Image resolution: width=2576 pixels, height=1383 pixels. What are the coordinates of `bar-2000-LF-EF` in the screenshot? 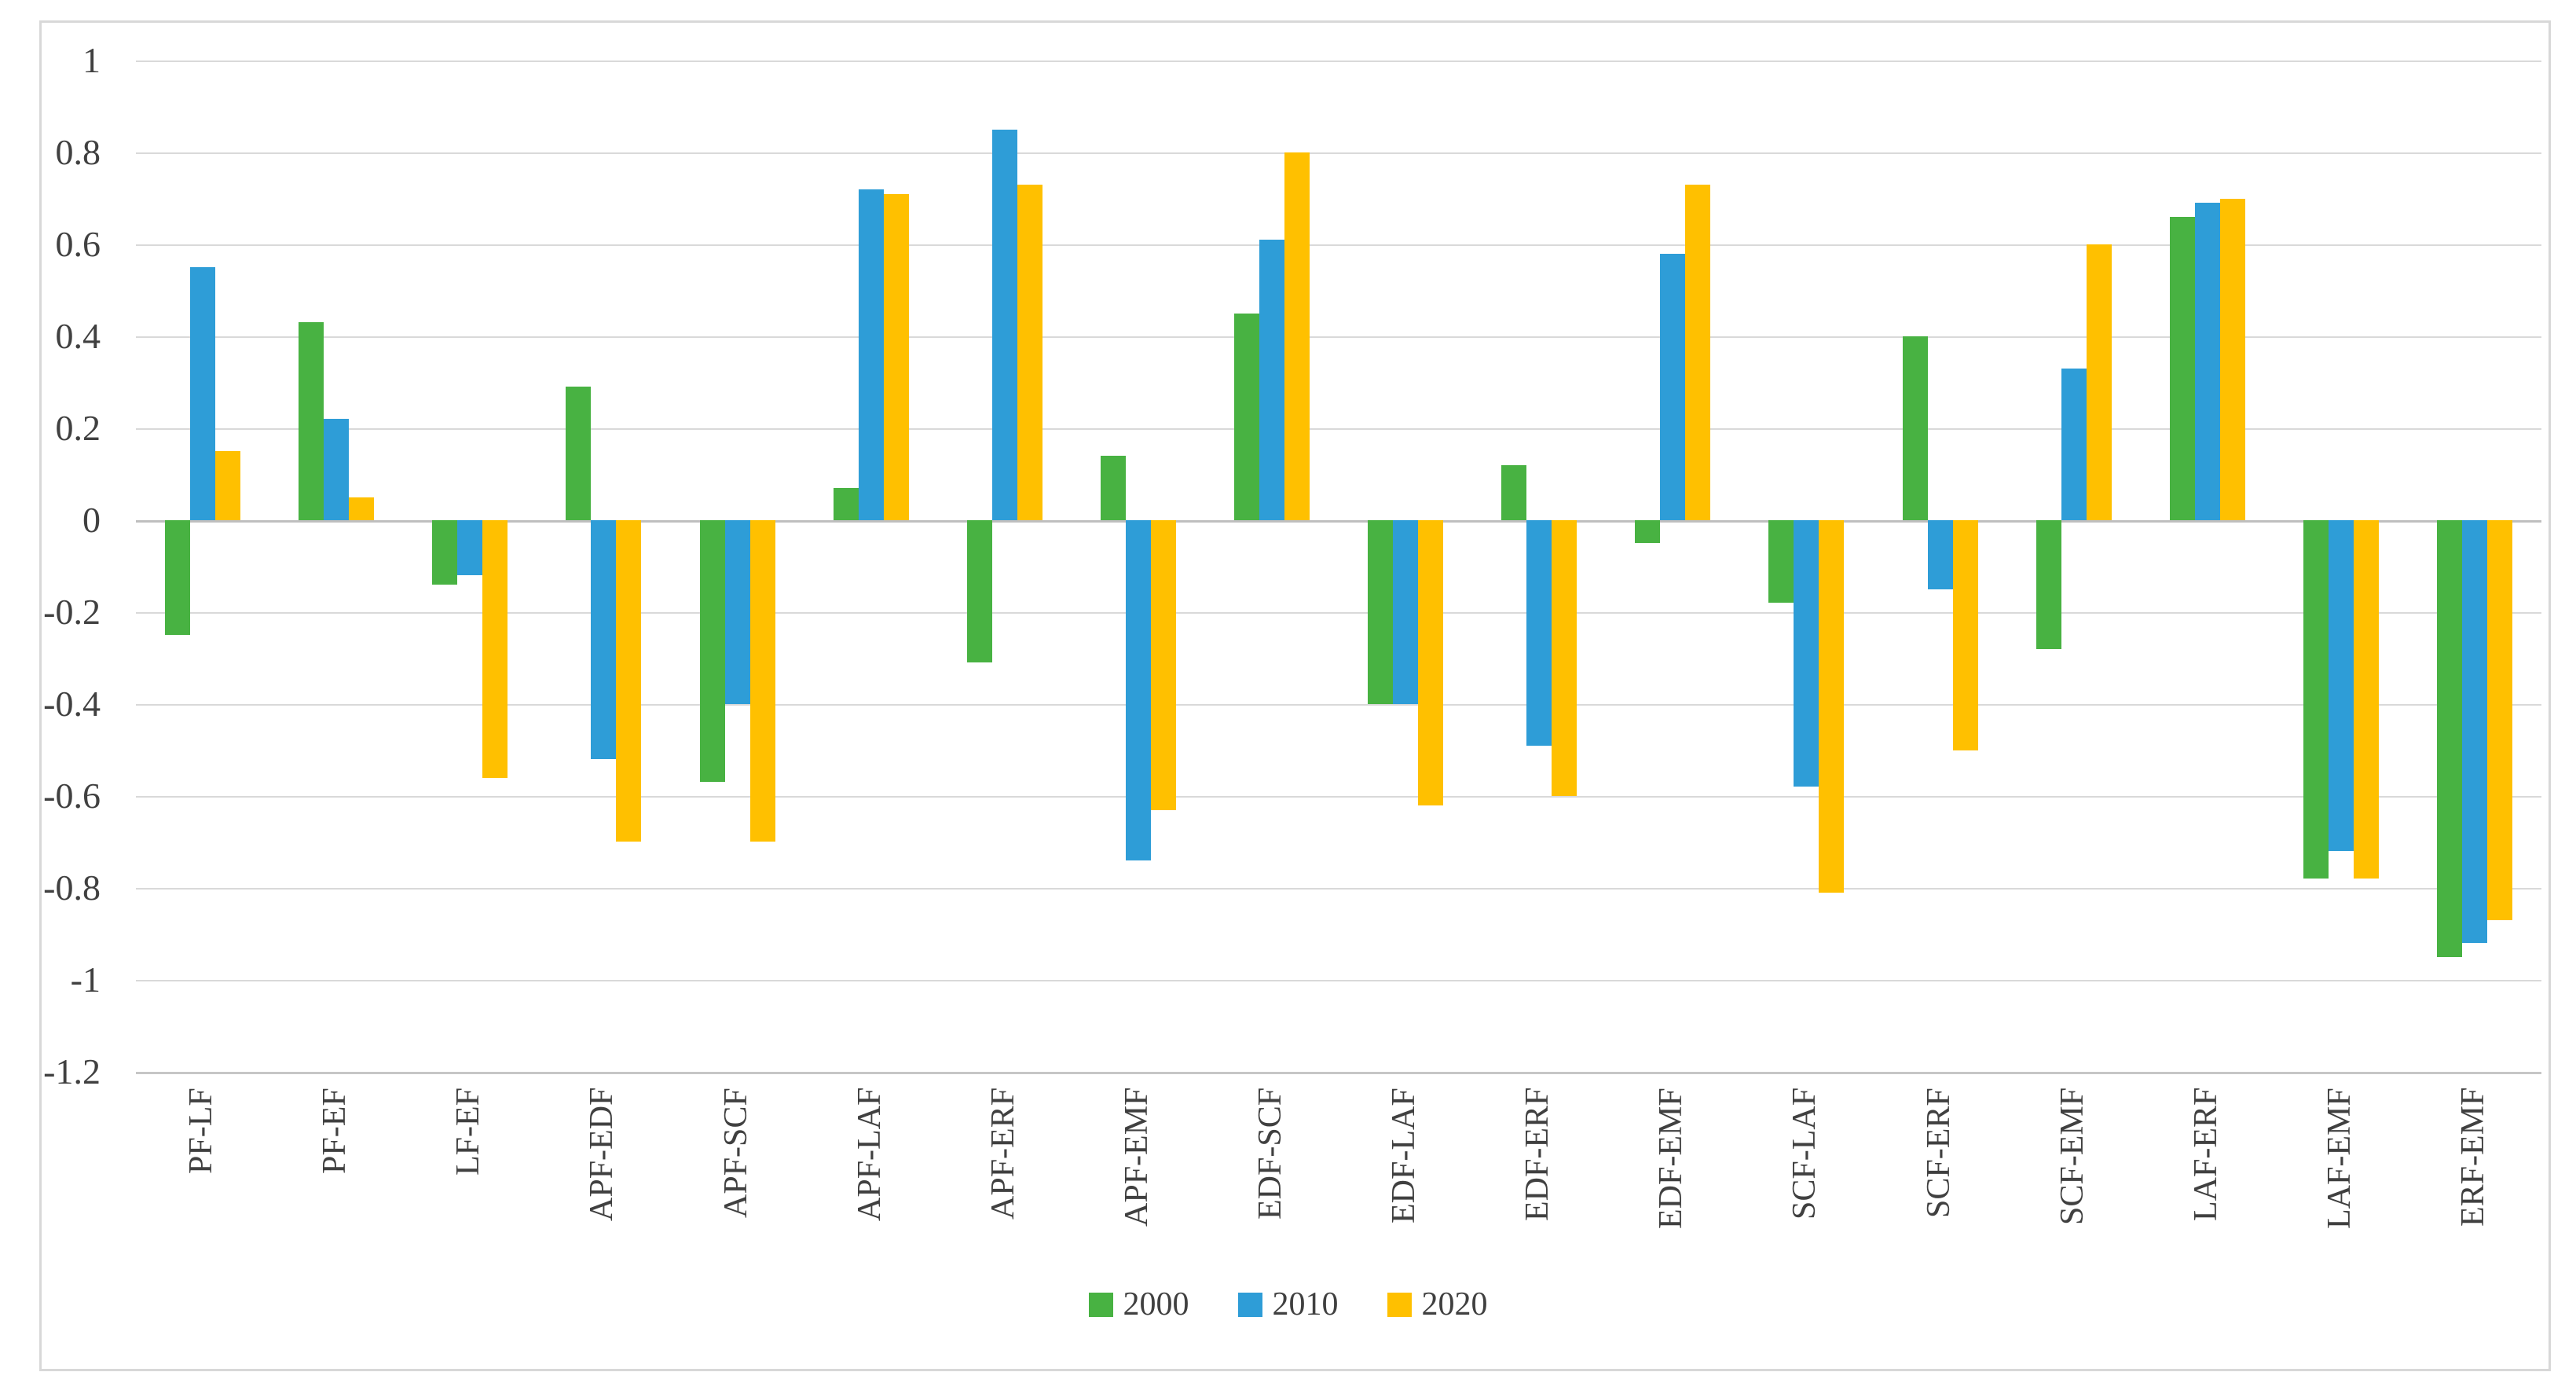 It's located at (444, 552).